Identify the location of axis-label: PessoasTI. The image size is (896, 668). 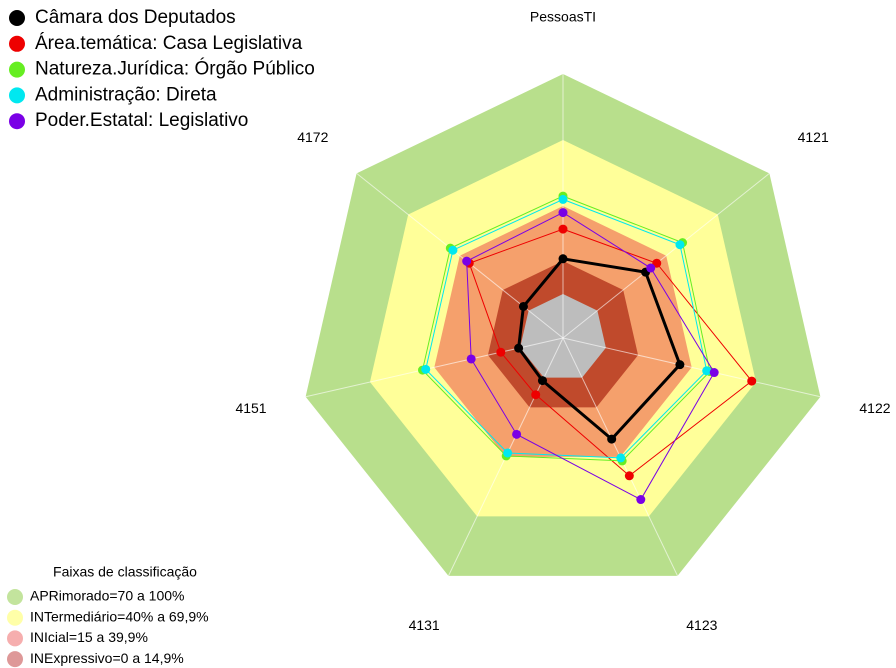
(563, 17).